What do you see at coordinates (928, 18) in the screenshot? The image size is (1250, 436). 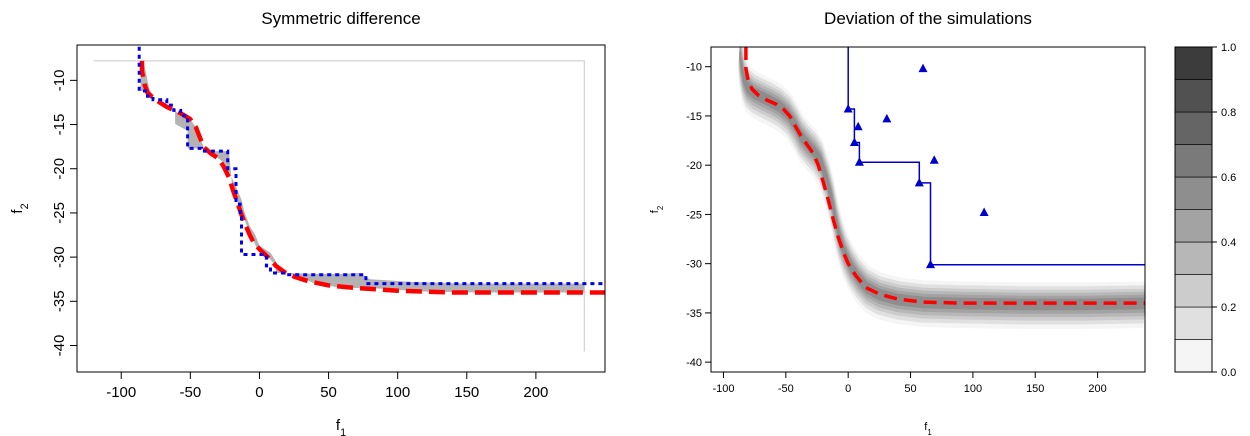 I see `chart-title: Deviation of the simulations` at bounding box center [928, 18].